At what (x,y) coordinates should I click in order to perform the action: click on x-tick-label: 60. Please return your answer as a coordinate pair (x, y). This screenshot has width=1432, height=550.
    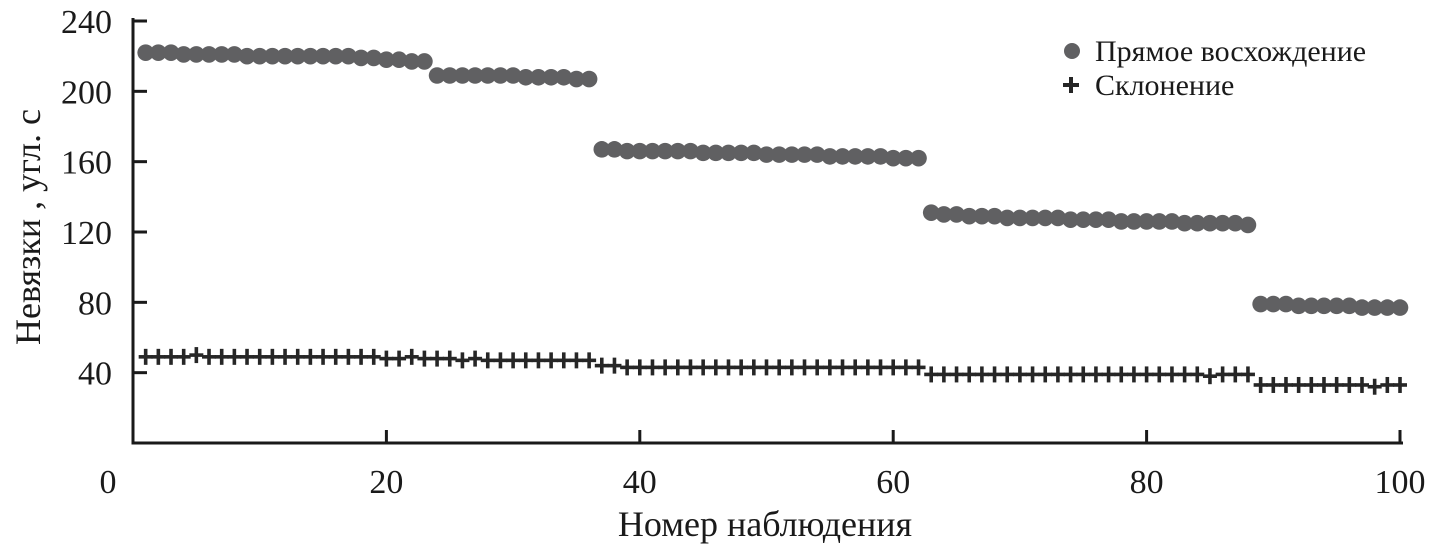
    Looking at the image, I should click on (893, 482).